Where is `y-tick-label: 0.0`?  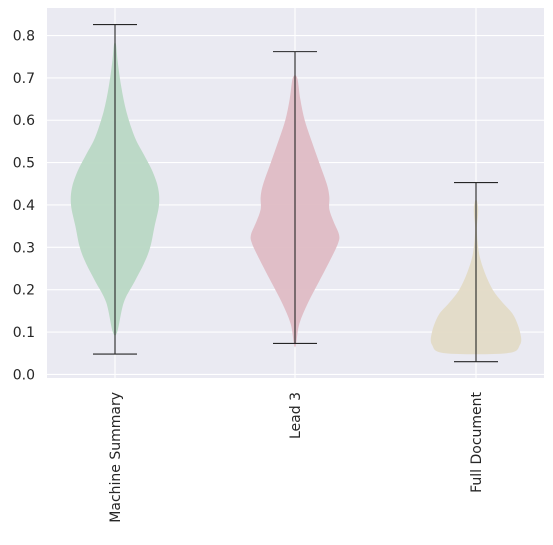
y-tick-label: 0.0 is located at coordinates (24, 375).